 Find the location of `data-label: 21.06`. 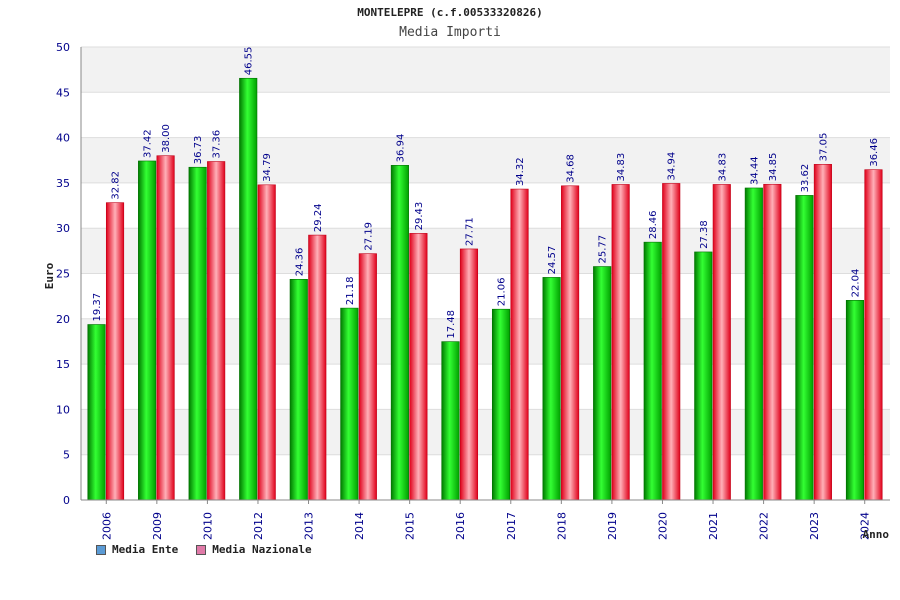

data-label: 21.06 is located at coordinates (502, 292).